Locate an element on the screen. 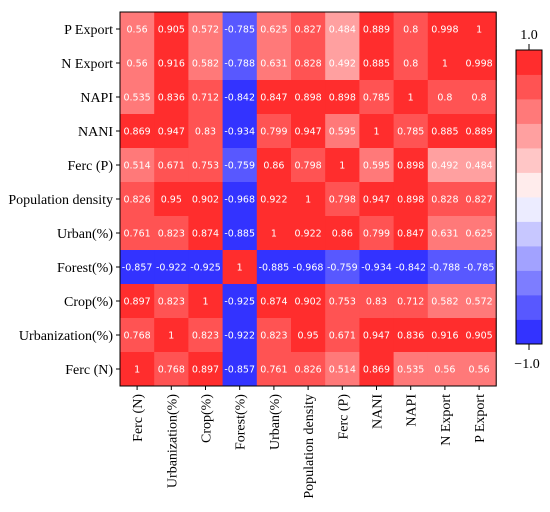 This screenshot has width=550, height=512. cell-value-label: 0.631 is located at coordinates (273, 64).